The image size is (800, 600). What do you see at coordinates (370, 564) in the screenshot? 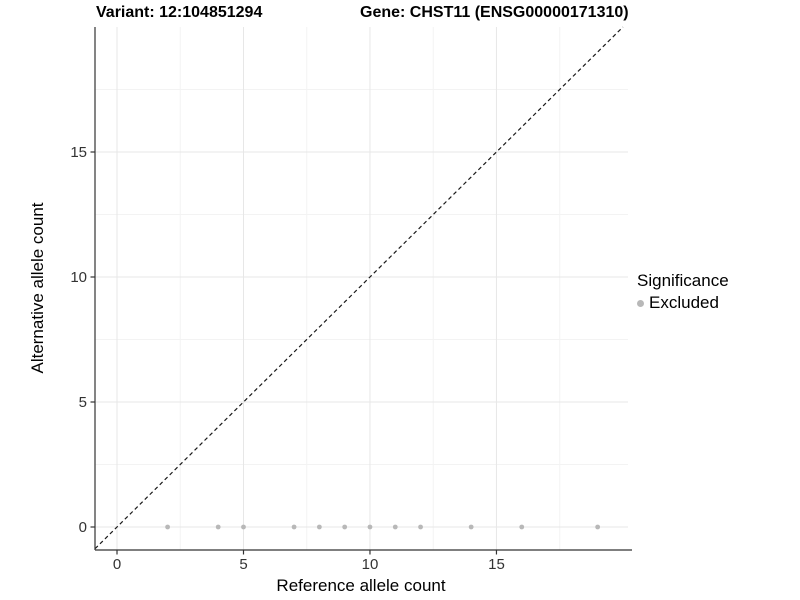
I see `x-tick-label: 10` at bounding box center [370, 564].